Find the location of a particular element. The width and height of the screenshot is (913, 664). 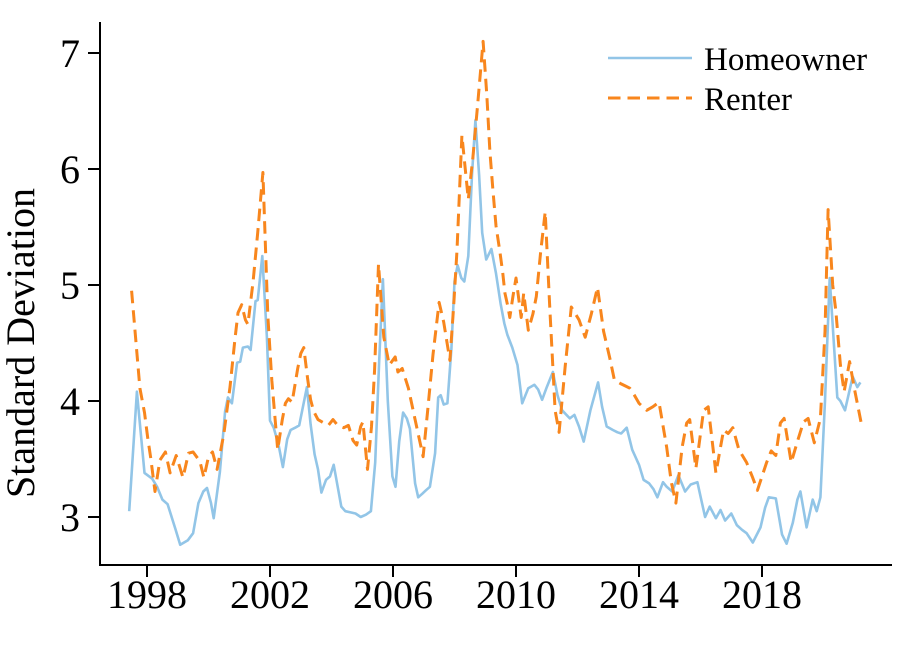

y-tick-label: 6 is located at coordinates (70, 169).